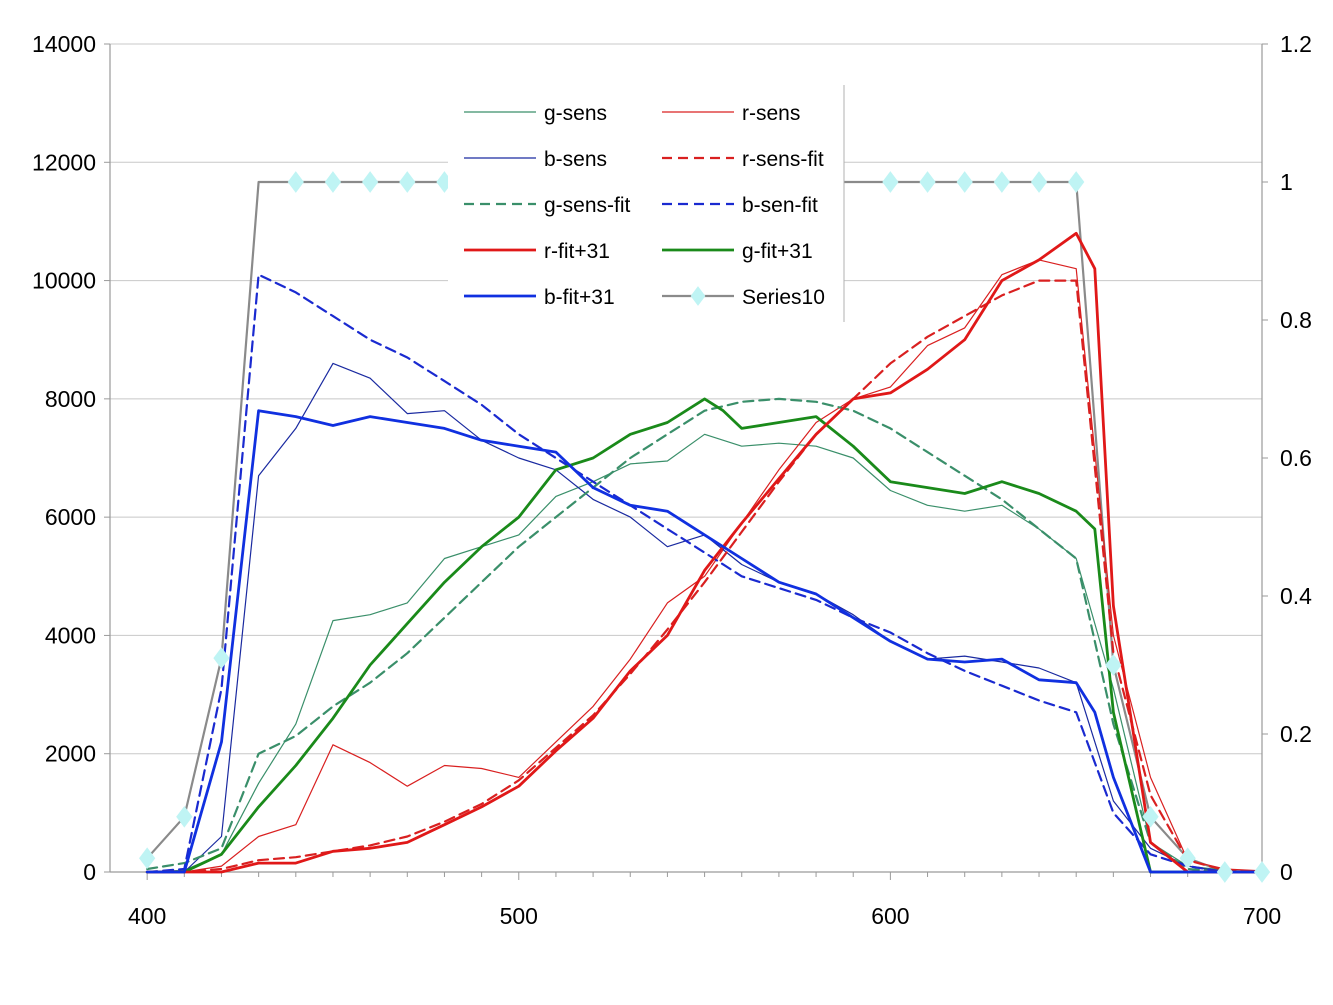 The height and width of the screenshot is (1005, 1333). Describe the element at coordinates (783, 297) in the screenshot. I see `legend-label: Series10` at that location.